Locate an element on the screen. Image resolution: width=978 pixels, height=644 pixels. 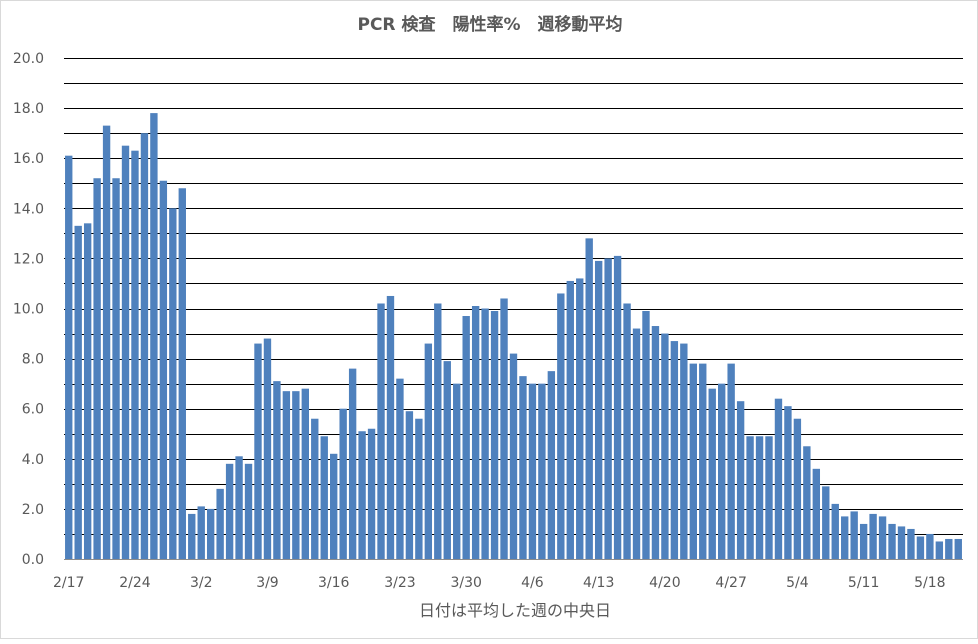
x-tick-label: 4/13 is located at coordinates (598, 583).